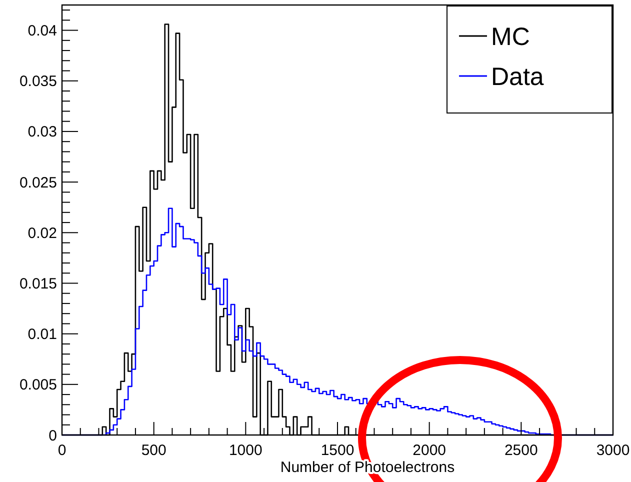  What do you see at coordinates (52, 435) in the screenshot?
I see `y-tick-label: 0` at bounding box center [52, 435].